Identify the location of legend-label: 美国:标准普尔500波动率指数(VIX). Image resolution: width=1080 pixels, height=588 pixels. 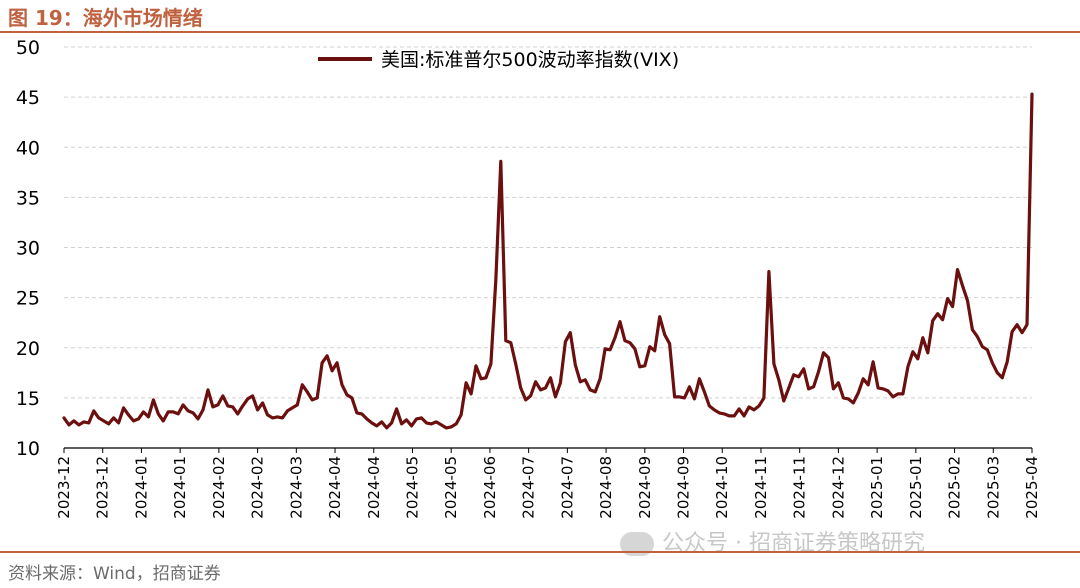
(530, 60).